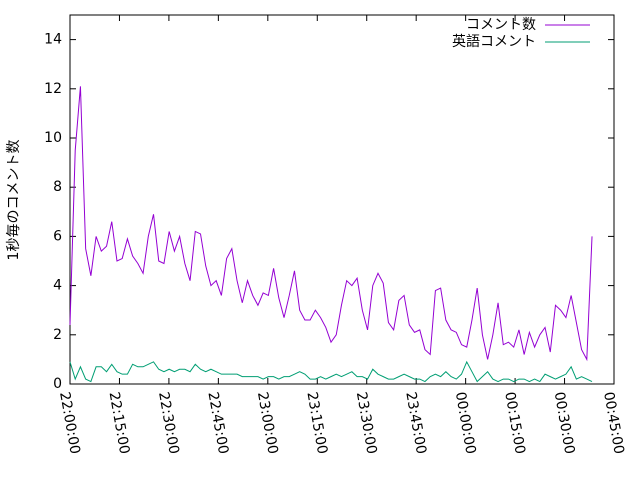  I want to click on x-tick-label: 22:30:00, so click(168, 423).